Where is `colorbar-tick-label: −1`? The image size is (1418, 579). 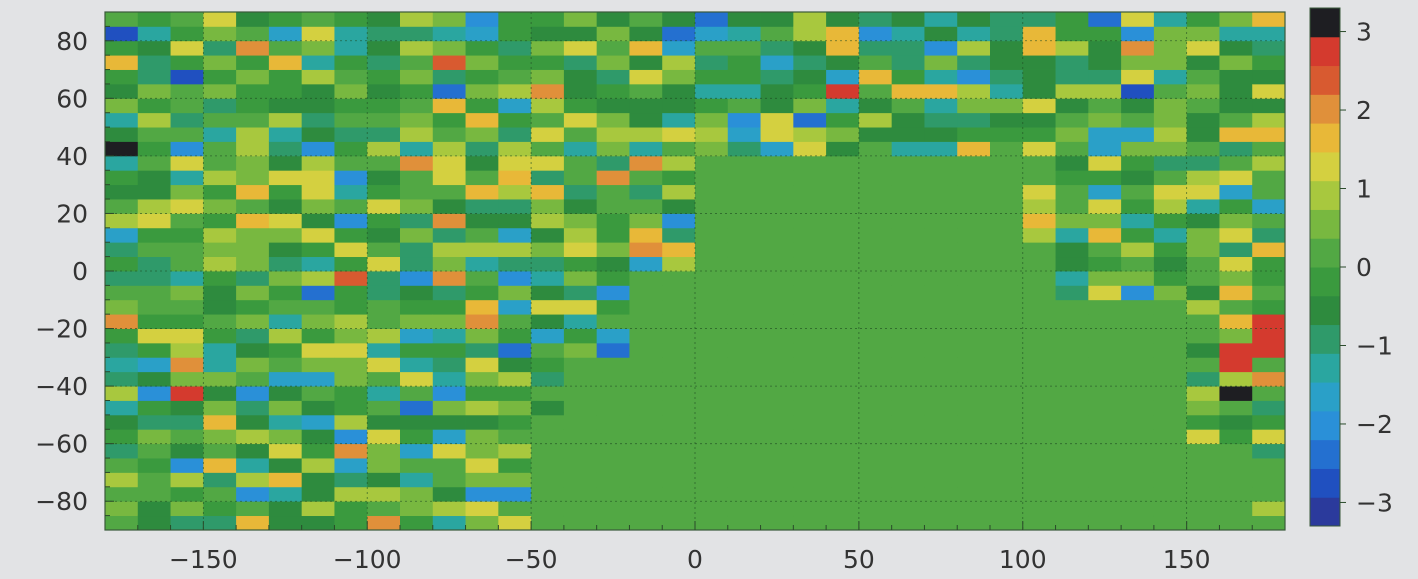 colorbar-tick-label: −1 is located at coordinates (1374, 345).